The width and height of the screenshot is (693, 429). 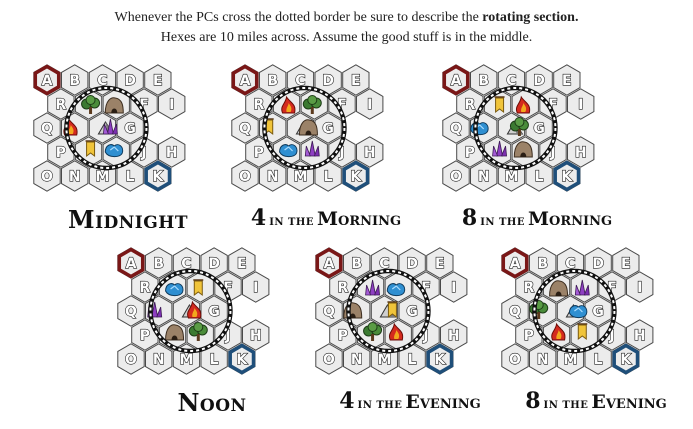 I want to click on flame-icon, so click(x=194, y=309).